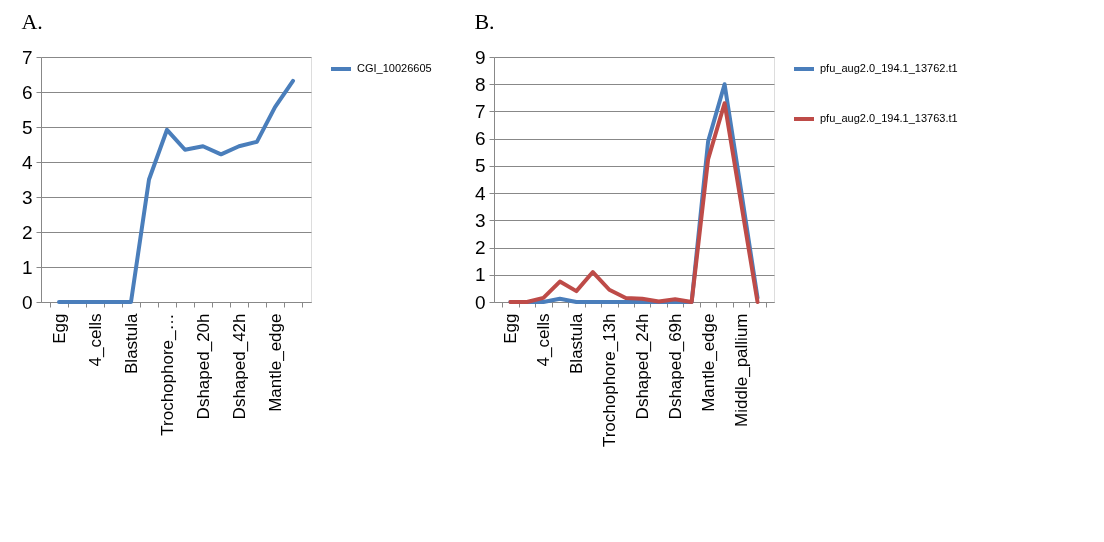 The image size is (1104, 542). Describe the element at coordinates (675, 366) in the screenshot. I see `x-tick-label: Dshaped_69h` at that location.